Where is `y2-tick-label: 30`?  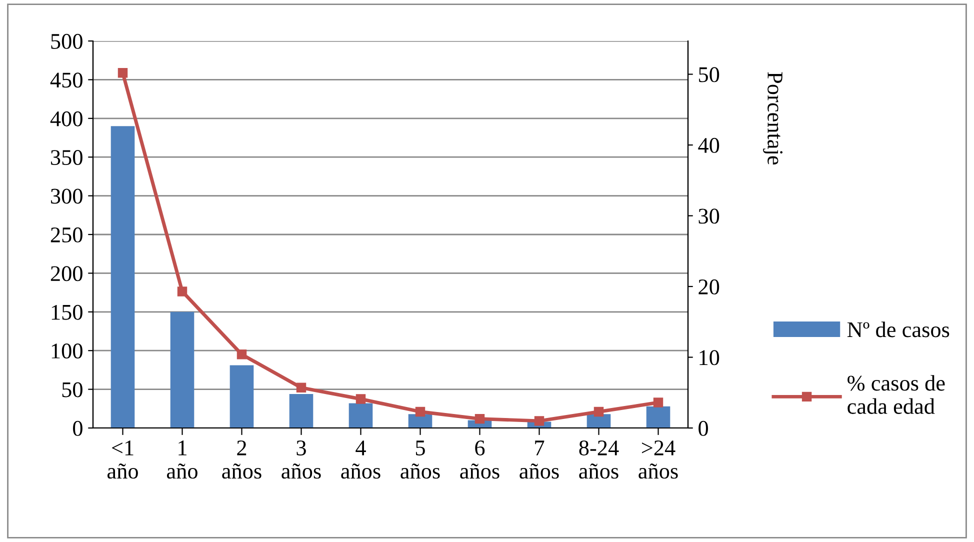
y2-tick-label: 30 is located at coordinates (709, 216).